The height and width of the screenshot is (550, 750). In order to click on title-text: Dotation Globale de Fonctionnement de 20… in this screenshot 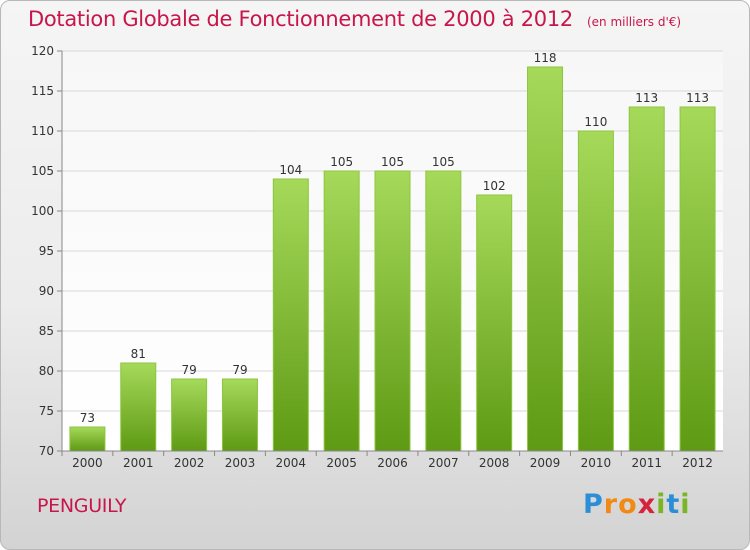, I will do `click(300, 19)`.